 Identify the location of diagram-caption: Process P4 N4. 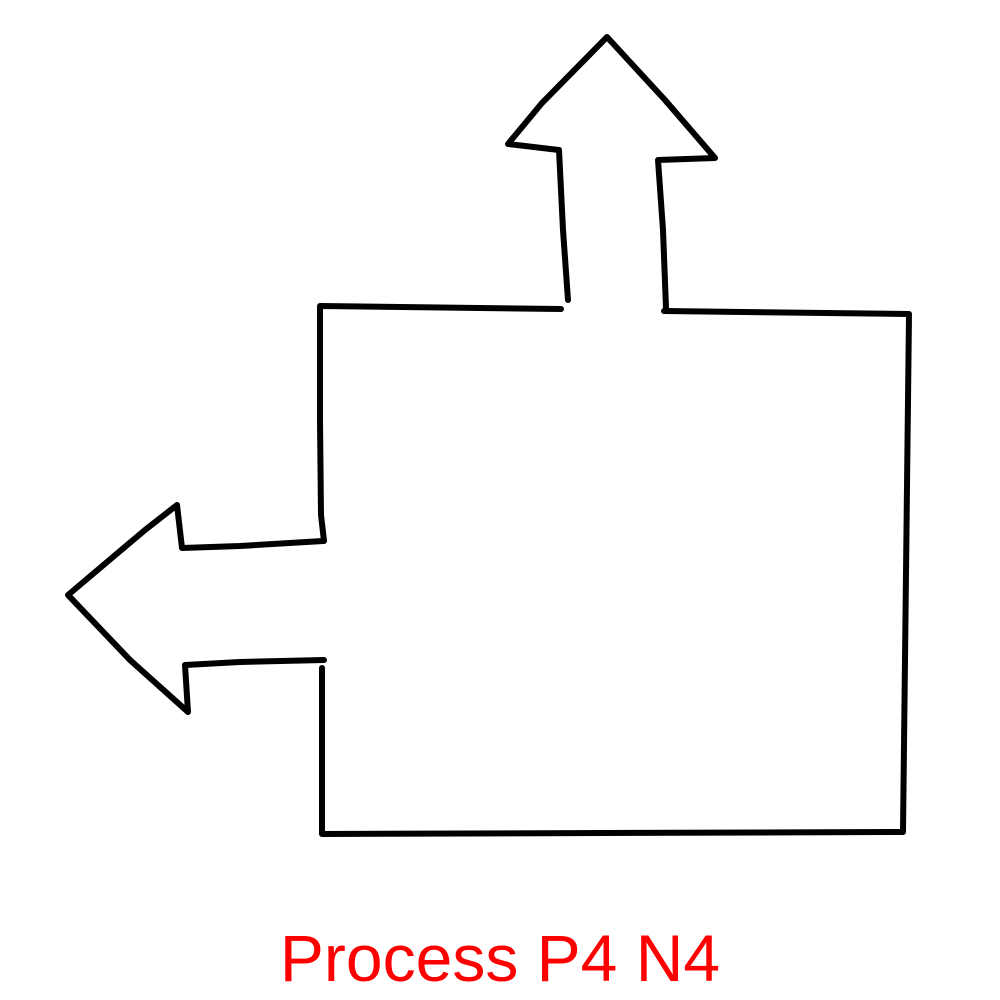
(500, 958).